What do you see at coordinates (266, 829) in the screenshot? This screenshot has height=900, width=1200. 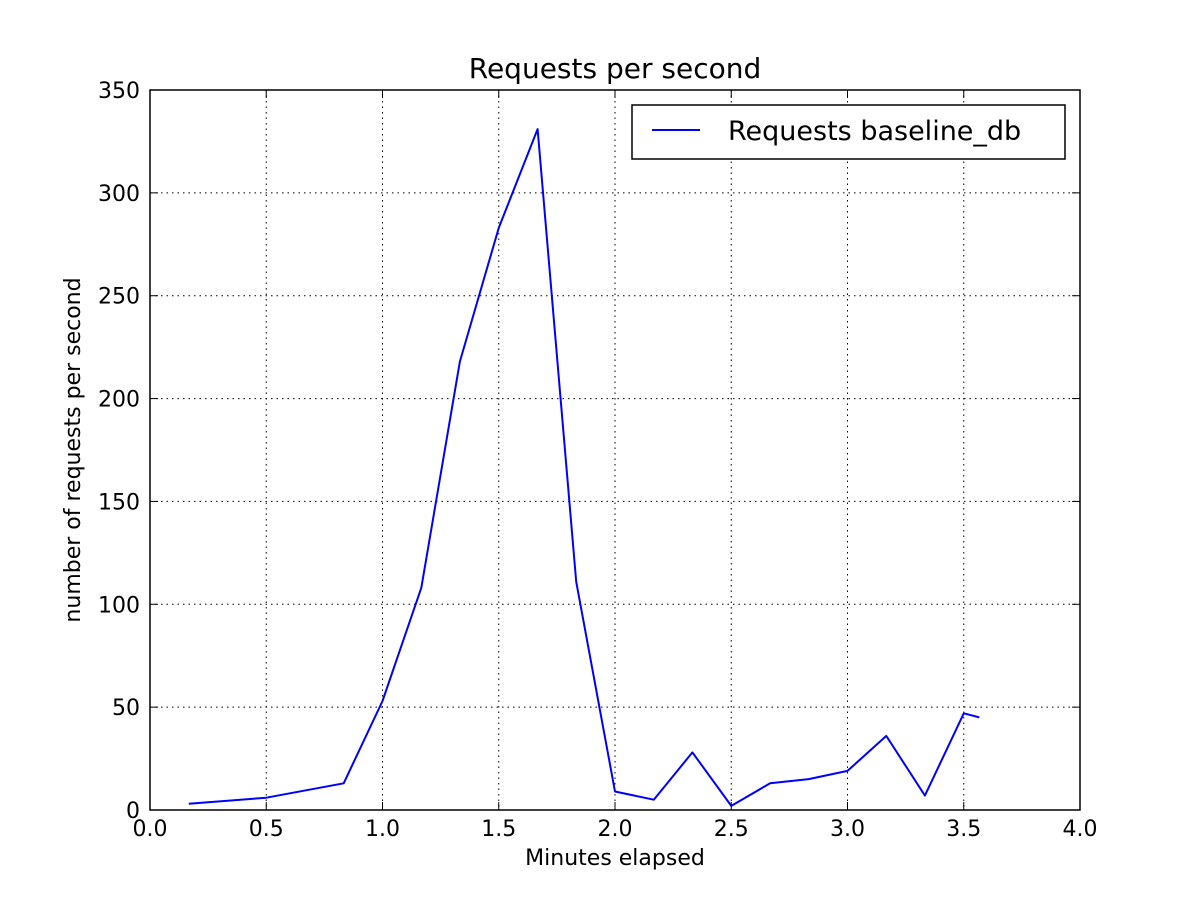 I see `x-tick-label: 0.5` at bounding box center [266, 829].